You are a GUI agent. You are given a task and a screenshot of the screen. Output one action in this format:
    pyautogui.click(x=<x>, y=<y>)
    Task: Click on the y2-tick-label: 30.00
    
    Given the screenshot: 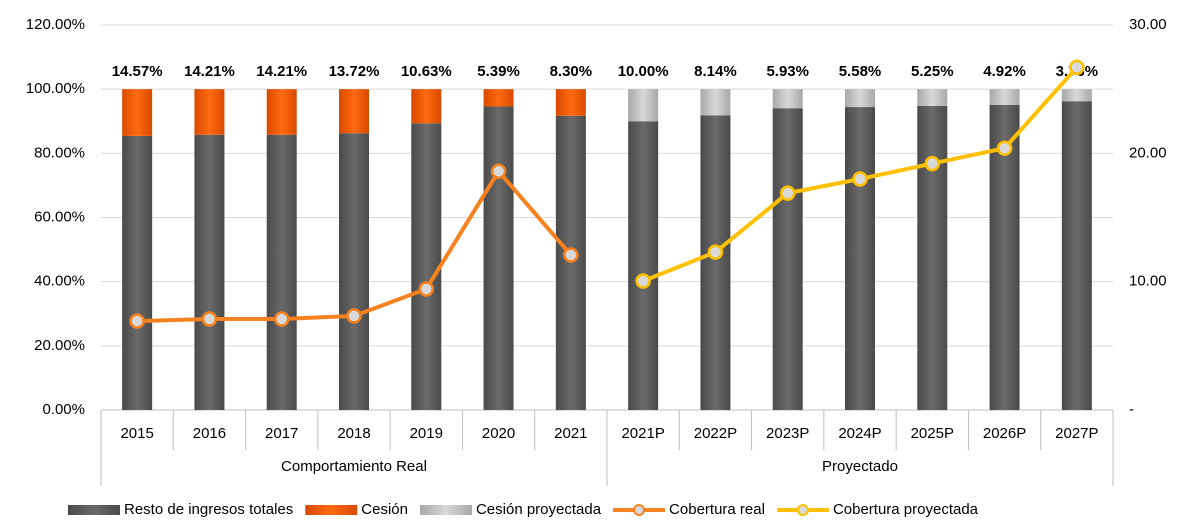 What is the action you would take?
    pyautogui.click(x=1148, y=24)
    